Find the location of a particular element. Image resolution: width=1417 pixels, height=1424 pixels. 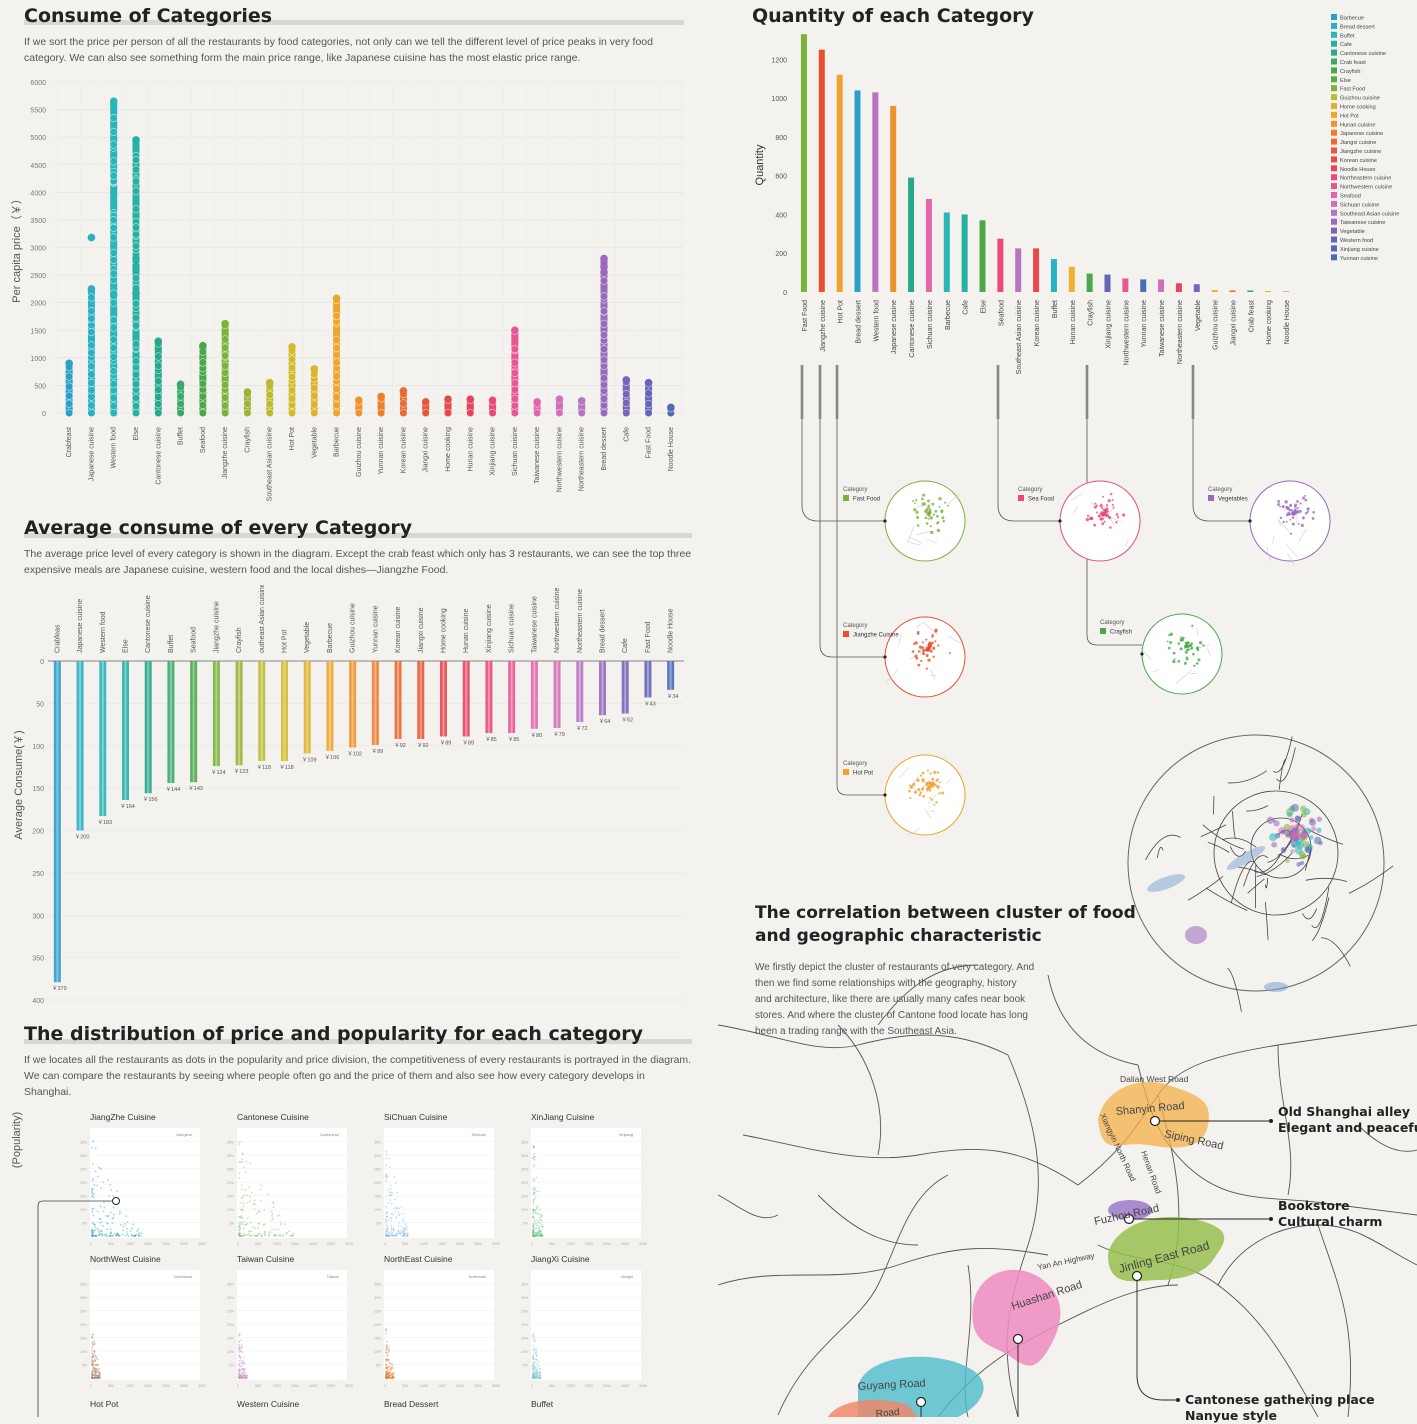

legend-label: Xinjiang cuisine is located at coordinates (1359, 250).